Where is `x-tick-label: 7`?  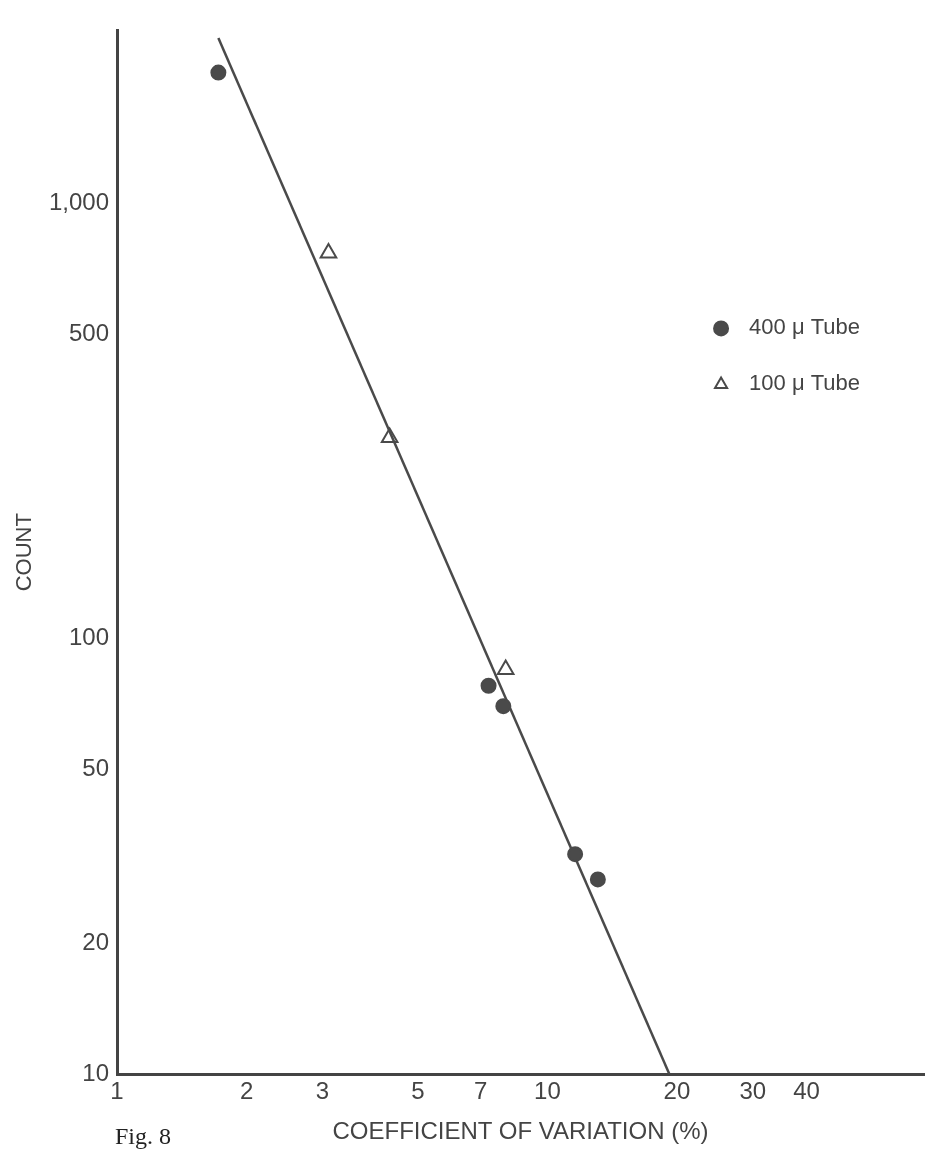 x-tick-label: 7 is located at coordinates (481, 1091).